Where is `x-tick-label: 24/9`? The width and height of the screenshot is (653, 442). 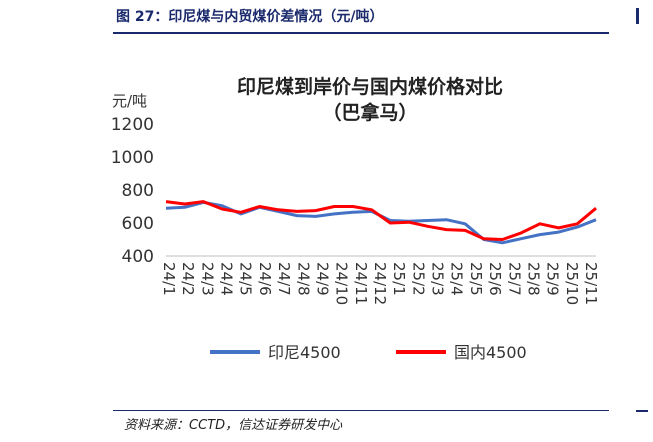 x-tick-label: 24/9 is located at coordinates (322, 279).